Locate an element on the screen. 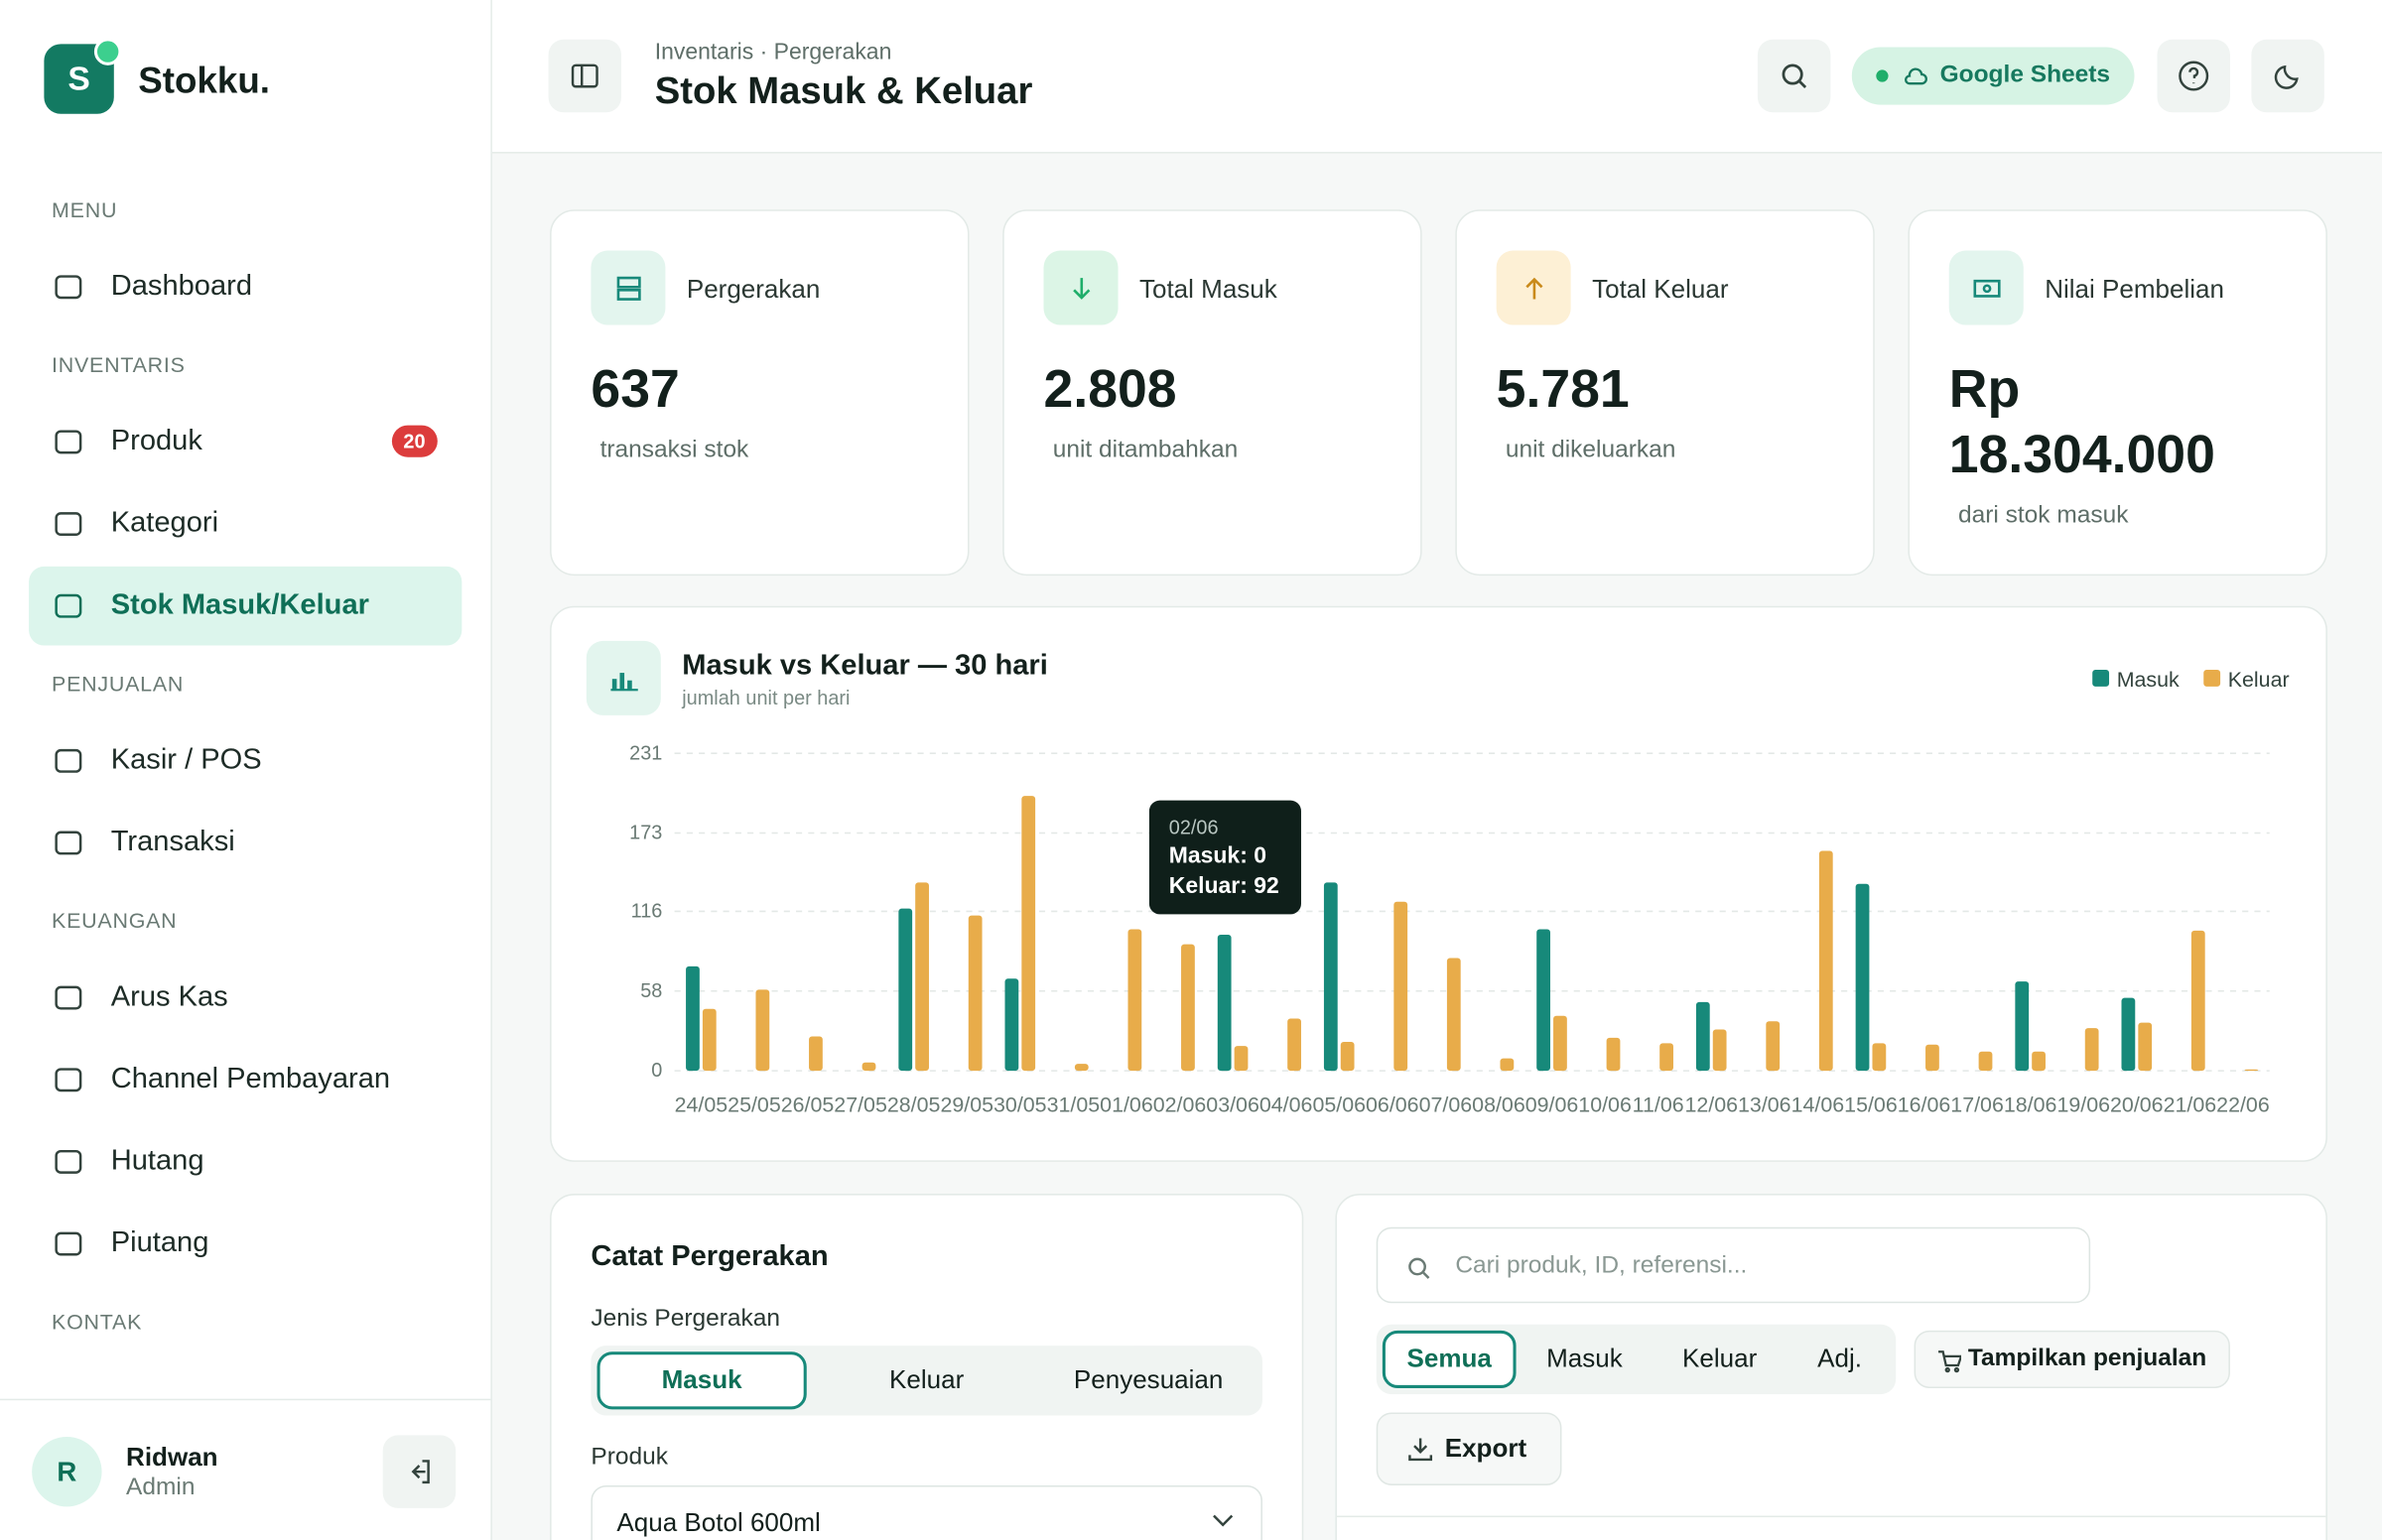 The image size is (2382, 1540). logout-button is located at coordinates (420, 1471).